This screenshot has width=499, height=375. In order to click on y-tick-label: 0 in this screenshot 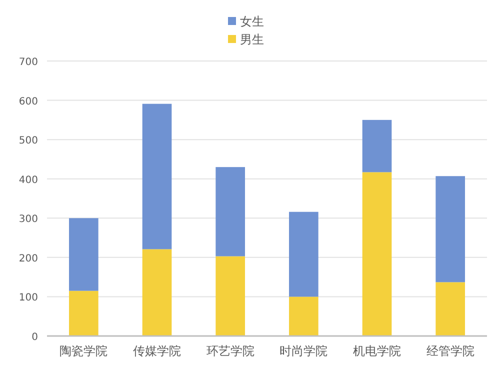, I will do `click(35, 337)`.